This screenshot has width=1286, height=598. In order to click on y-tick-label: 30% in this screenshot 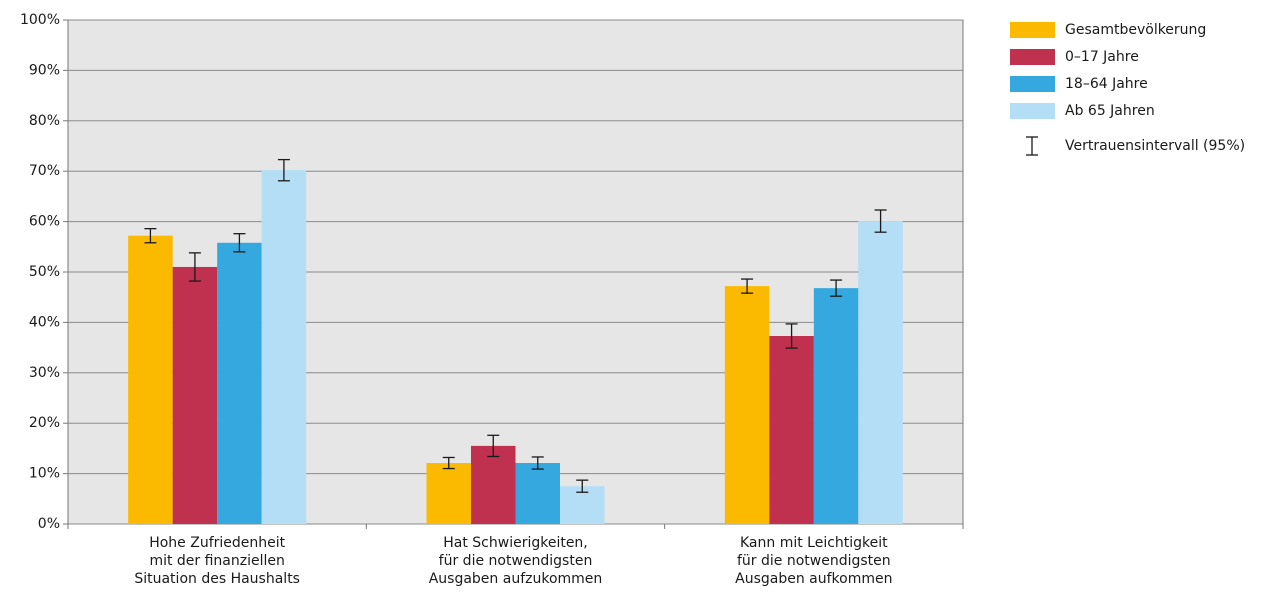, I will do `click(44, 373)`.